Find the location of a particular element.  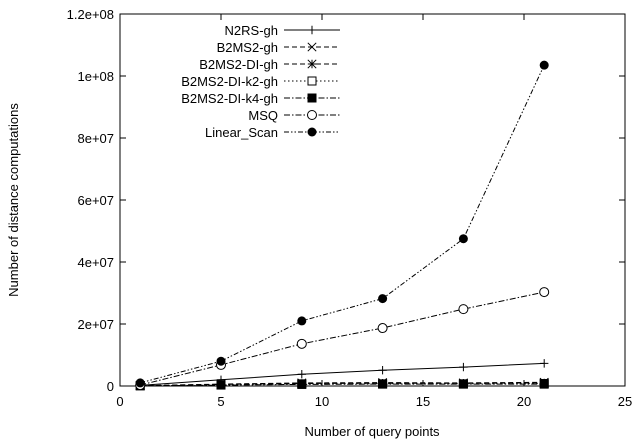

y-axis-label: Number of distance computations is located at coordinates (13, 200).